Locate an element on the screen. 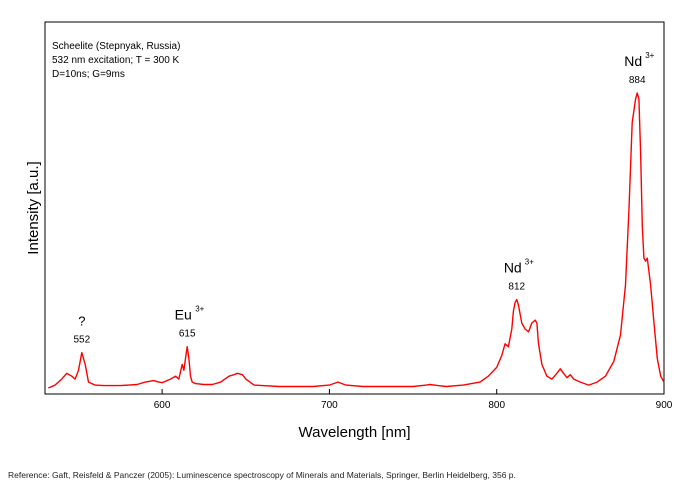  sample-info-line: D=10ns; G=9ms is located at coordinates (88, 74).